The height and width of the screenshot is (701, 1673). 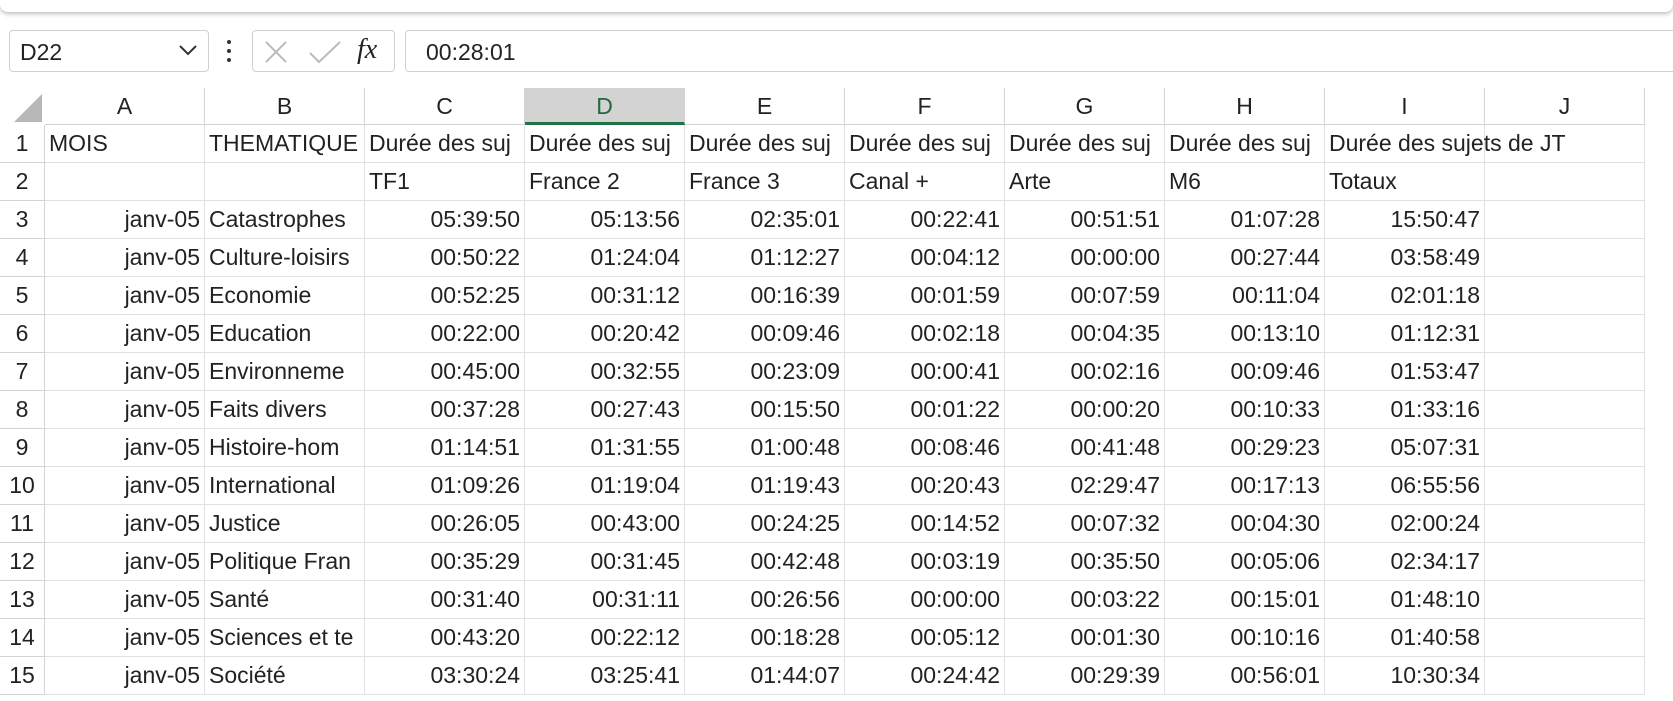 What do you see at coordinates (285, 296) in the screenshot?
I see `cell: Economie` at bounding box center [285, 296].